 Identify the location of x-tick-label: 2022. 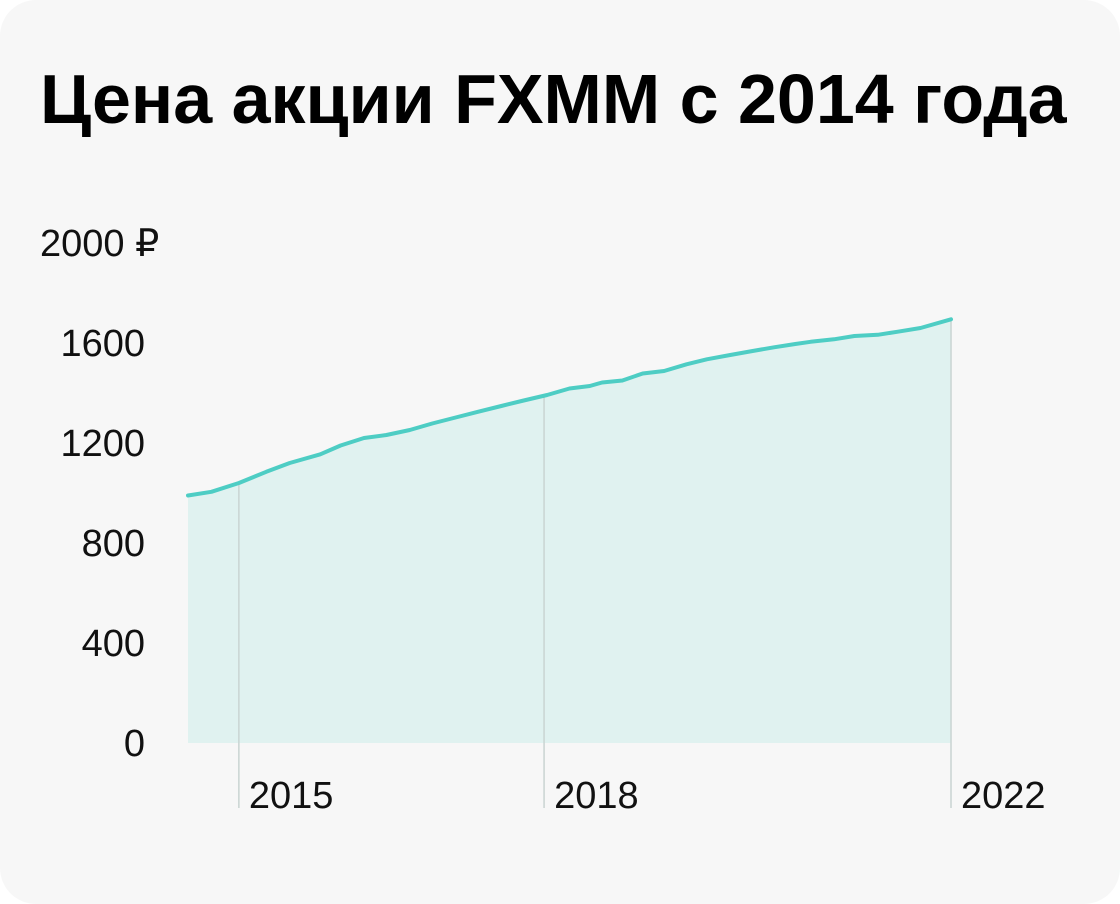
(1003, 796).